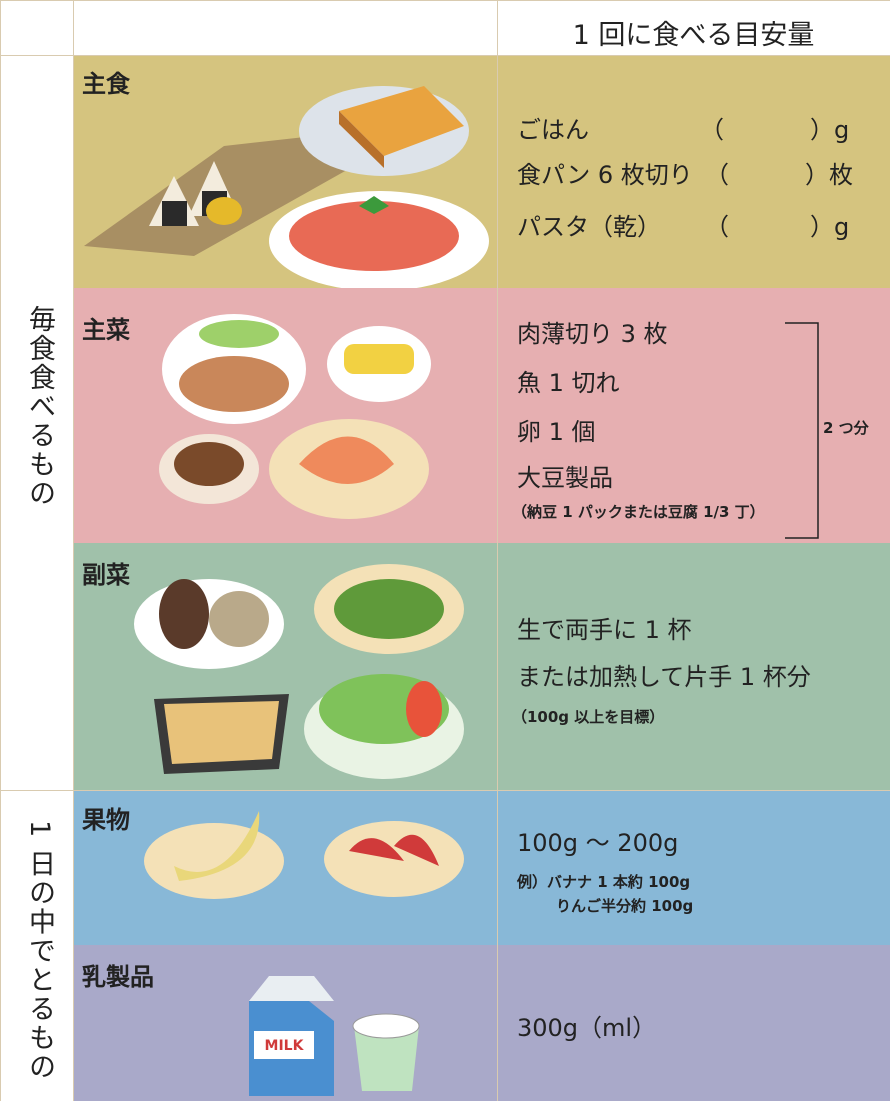  Describe the element at coordinates (285, 1046) in the screenshot. I see `svg-text: MILK` at that location.